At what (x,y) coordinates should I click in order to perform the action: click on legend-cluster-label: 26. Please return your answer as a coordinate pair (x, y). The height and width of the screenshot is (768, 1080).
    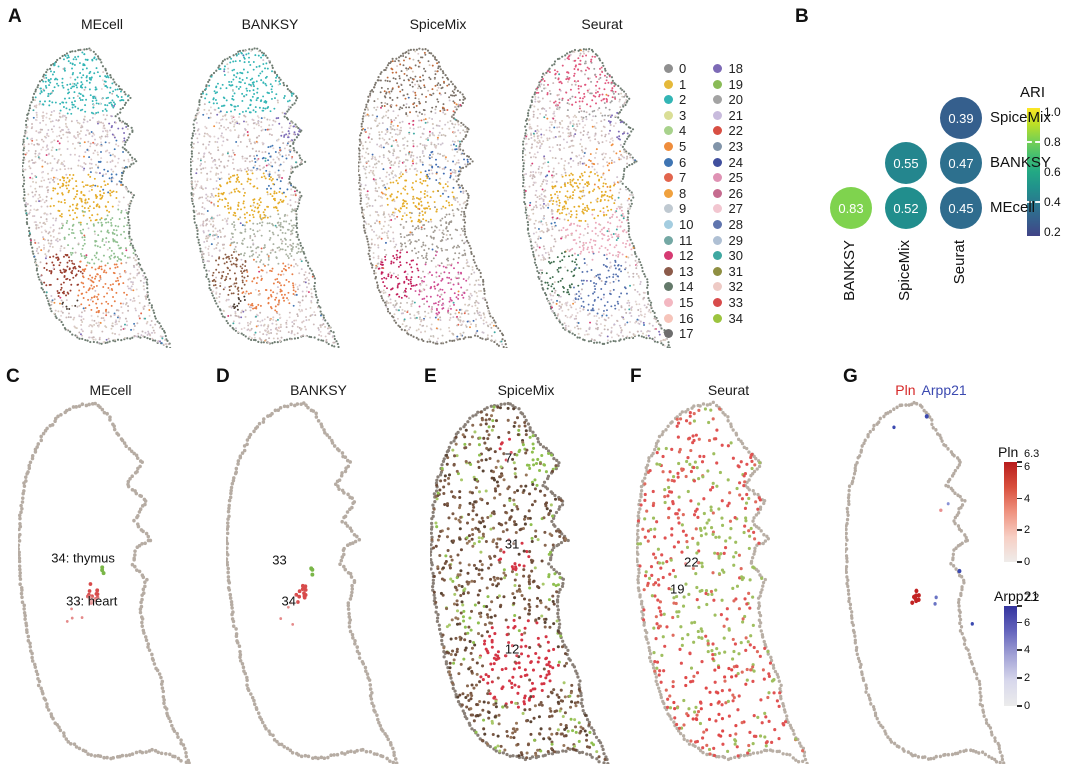
    Looking at the image, I should click on (735, 193).